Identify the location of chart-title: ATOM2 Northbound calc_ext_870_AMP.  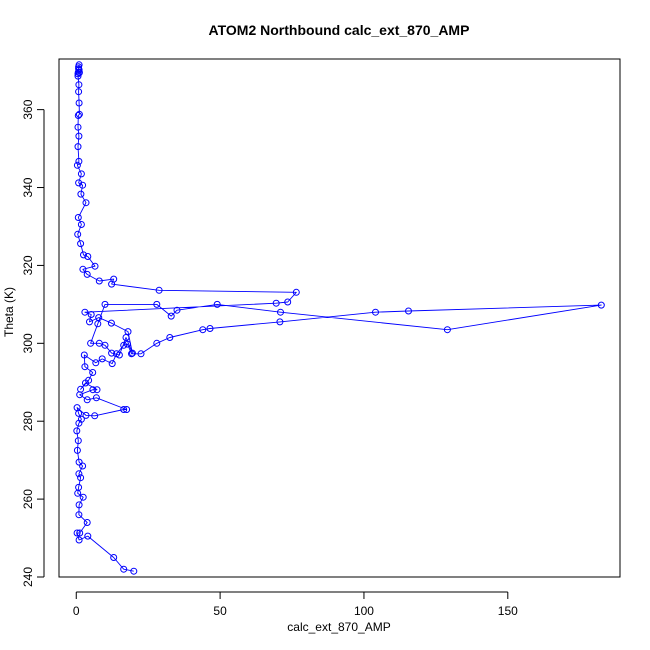
(339, 30).